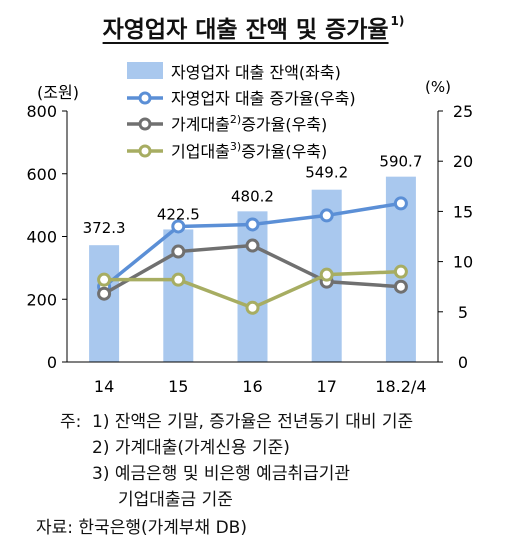 The width and height of the screenshot is (507, 559). Describe the element at coordinates (463, 161) in the screenshot. I see `right-tick-label-4: 20` at that location.